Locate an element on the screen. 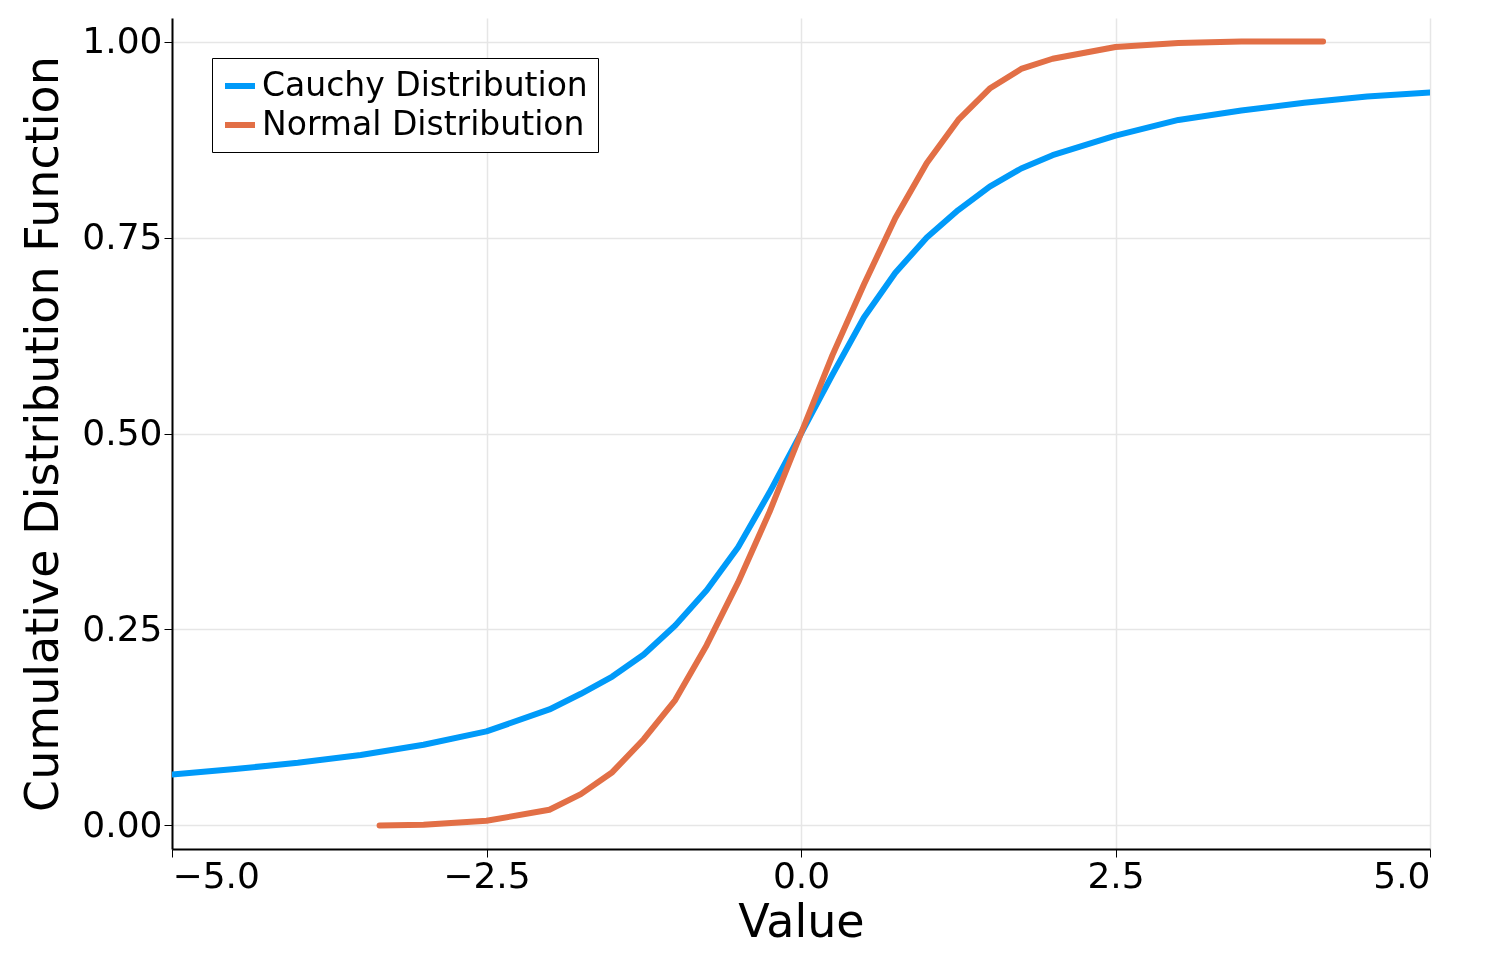  x-tick-label: 2.5 is located at coordinates (1116, 875).